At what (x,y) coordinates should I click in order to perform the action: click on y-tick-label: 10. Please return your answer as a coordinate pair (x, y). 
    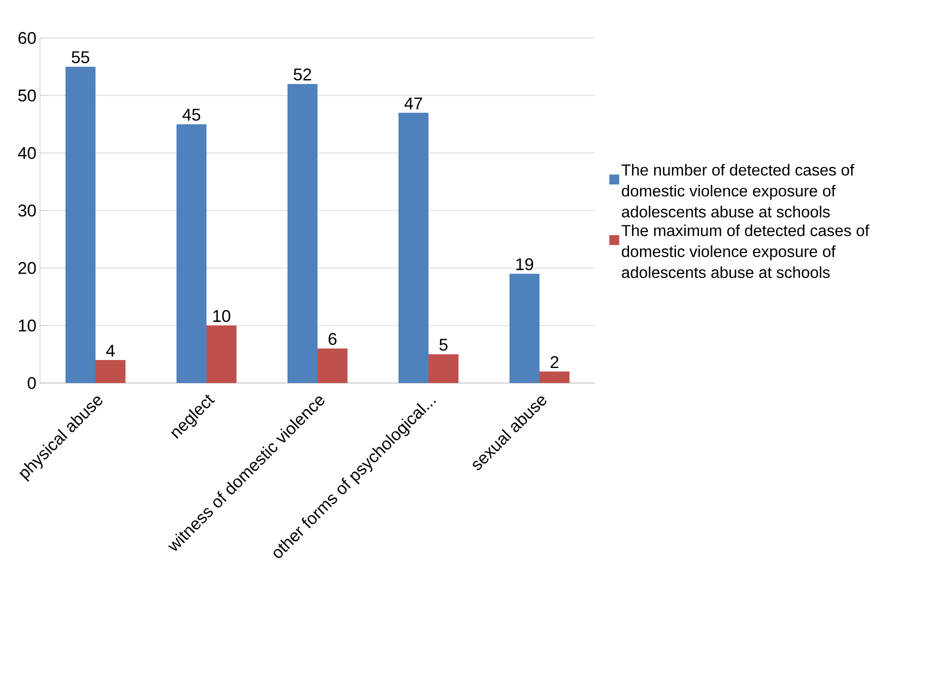
    Looking at the image, I should click on (27, 326).